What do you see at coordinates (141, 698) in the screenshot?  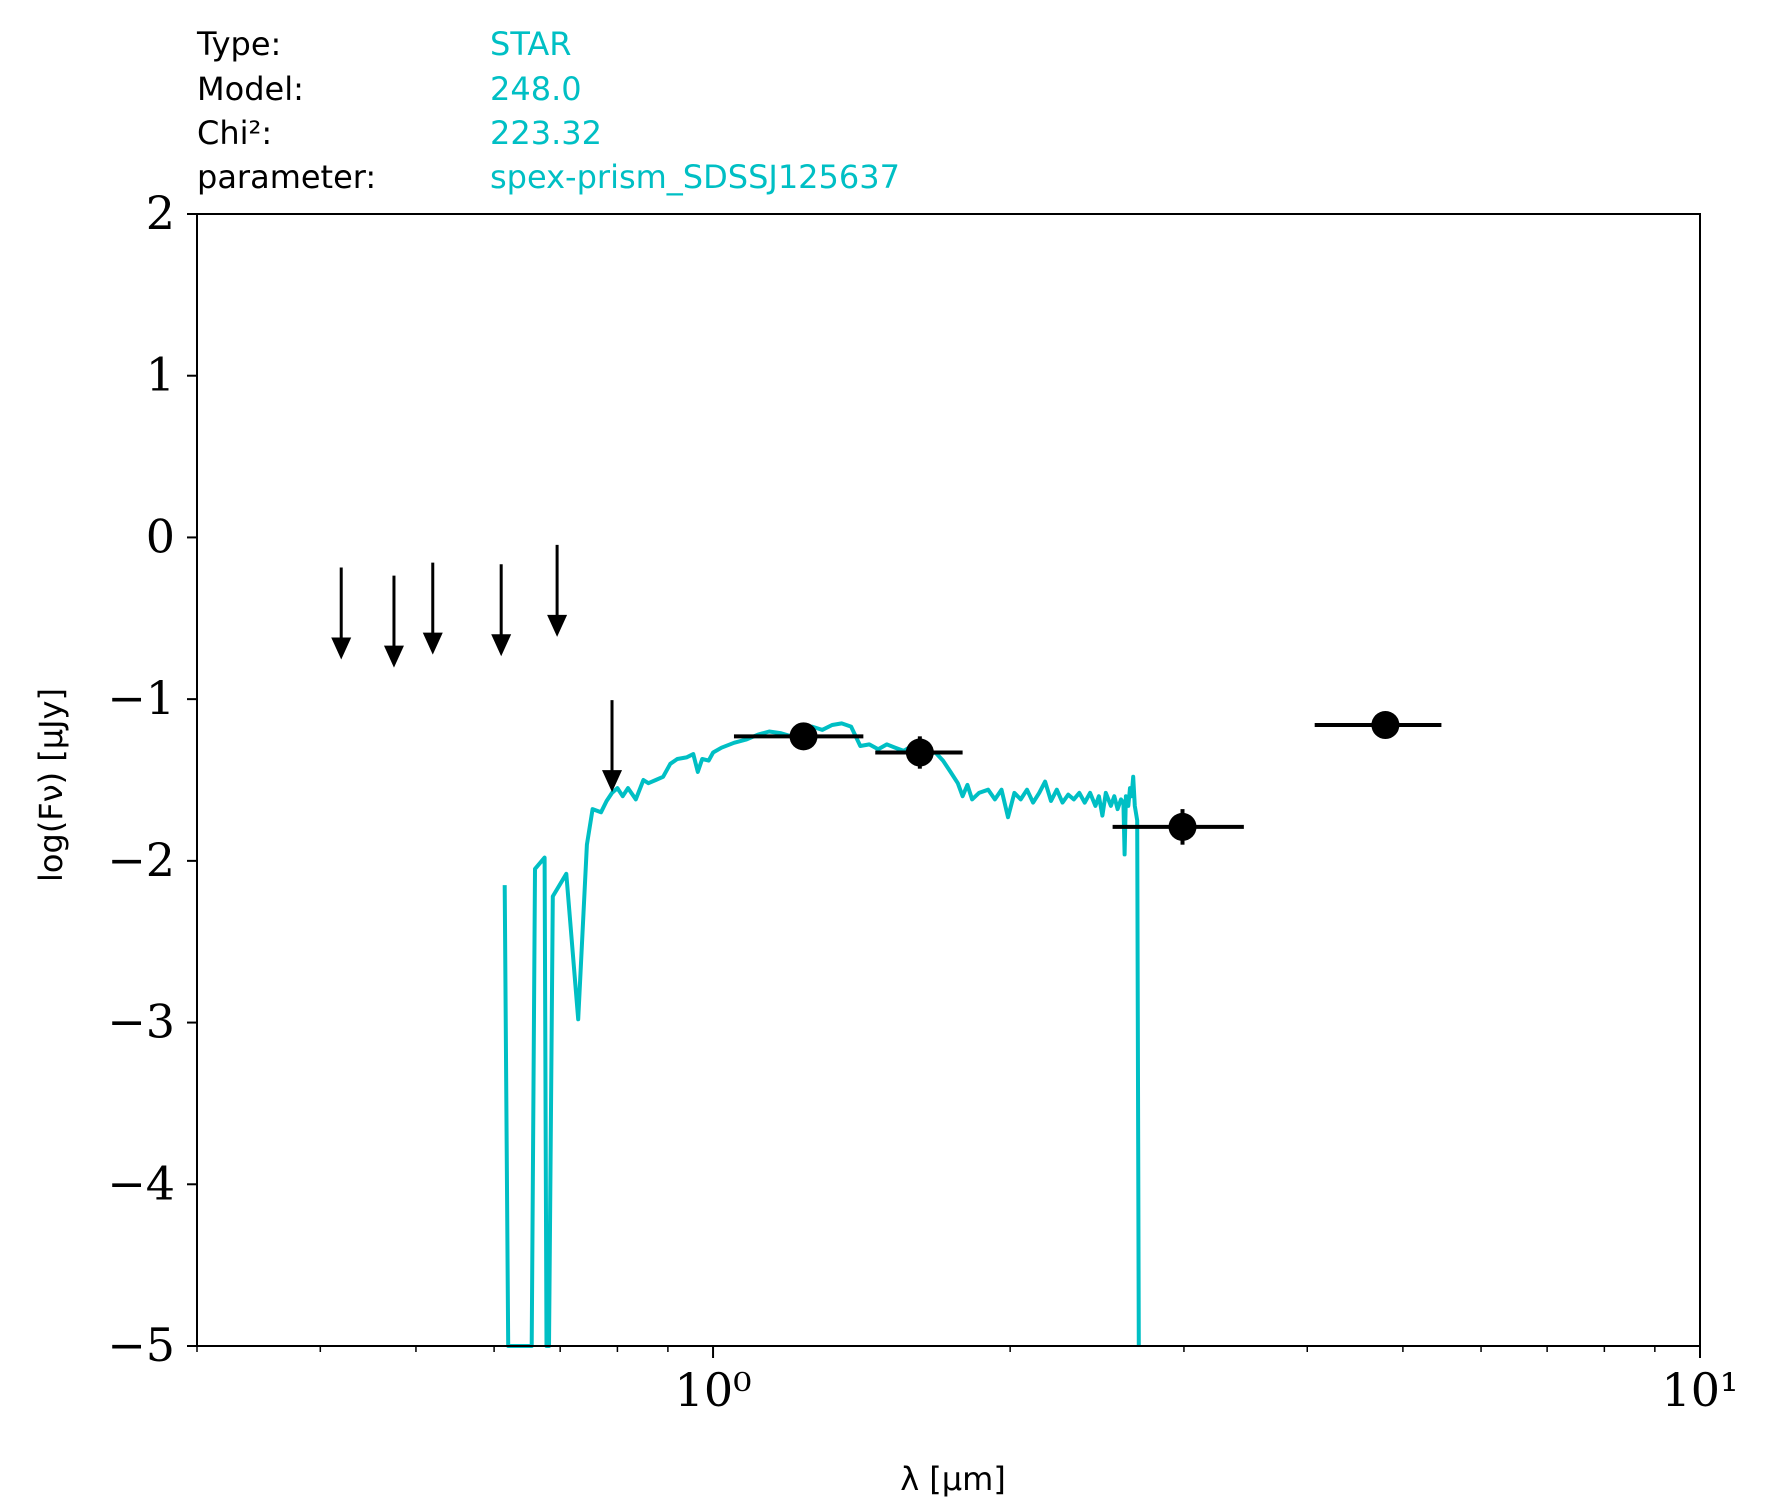 I see `y-tick-label: −1` at bounding box center [141, 698].